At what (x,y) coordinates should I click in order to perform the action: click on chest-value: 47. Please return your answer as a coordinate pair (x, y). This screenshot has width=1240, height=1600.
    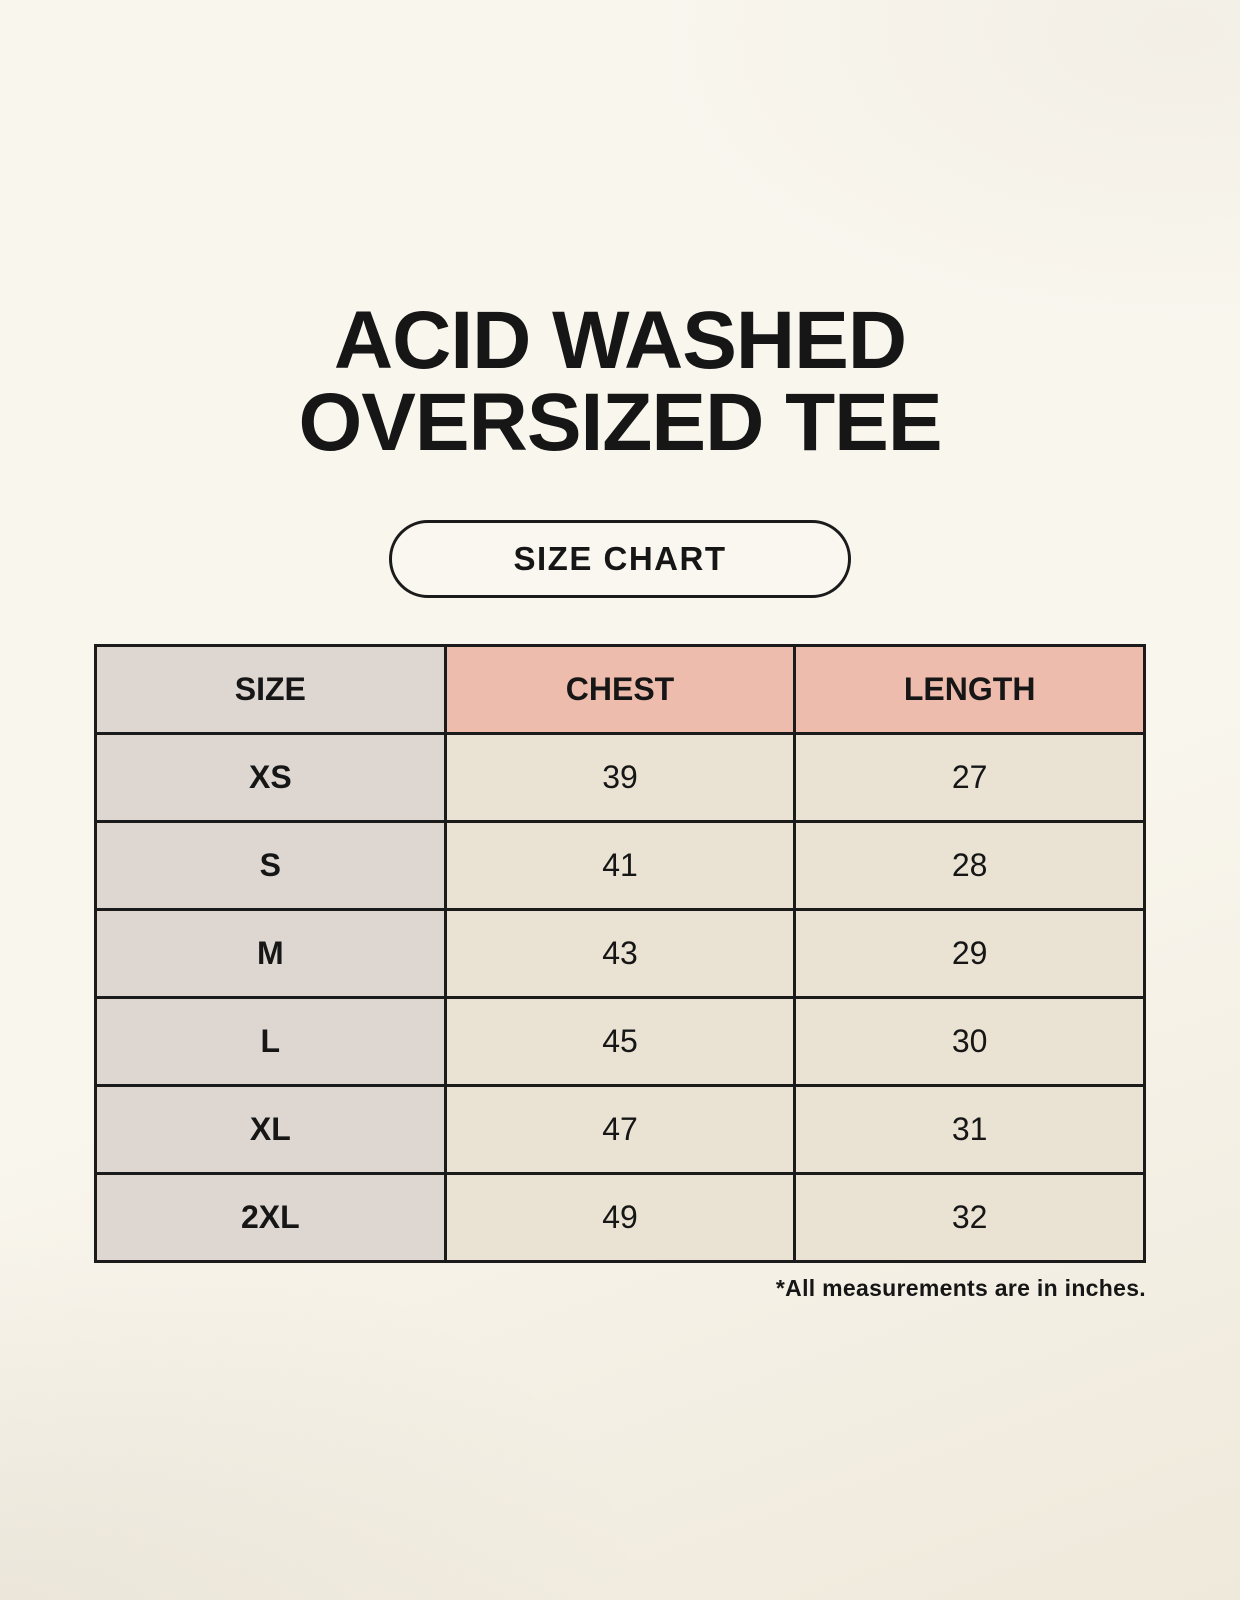
    Looking at the image, I should click on (620, 1129).